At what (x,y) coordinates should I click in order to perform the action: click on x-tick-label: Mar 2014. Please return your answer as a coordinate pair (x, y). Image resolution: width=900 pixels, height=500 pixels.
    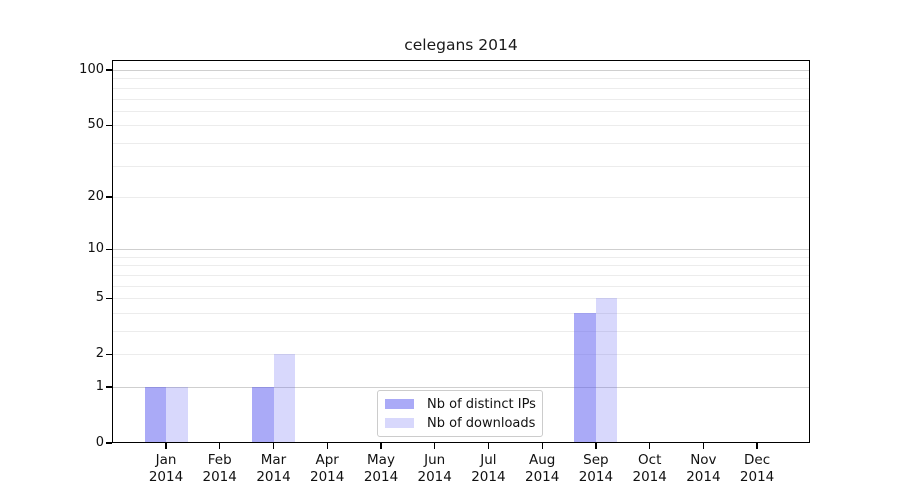
    Looking at the image, I should click on (274, 469).